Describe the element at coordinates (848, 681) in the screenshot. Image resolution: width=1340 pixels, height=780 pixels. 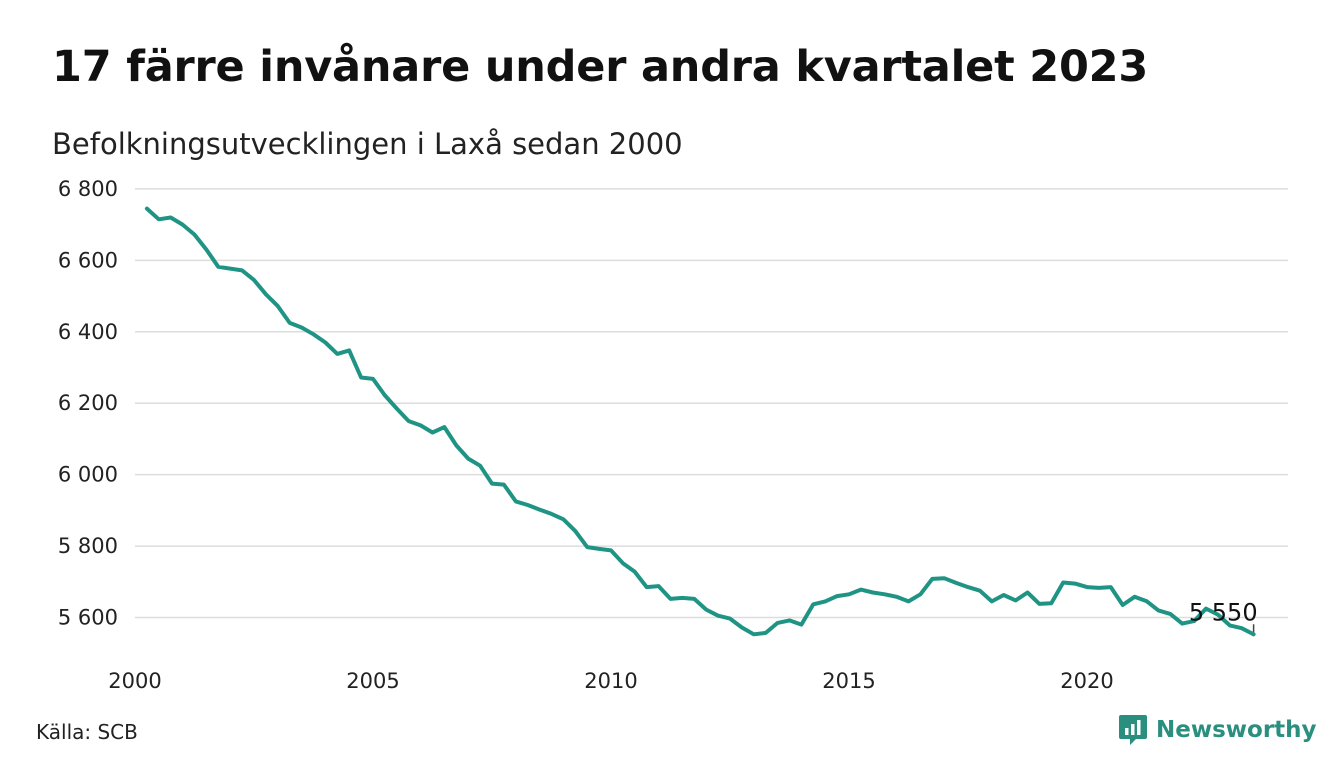
I see `x-tick-label: 2015` at that location.